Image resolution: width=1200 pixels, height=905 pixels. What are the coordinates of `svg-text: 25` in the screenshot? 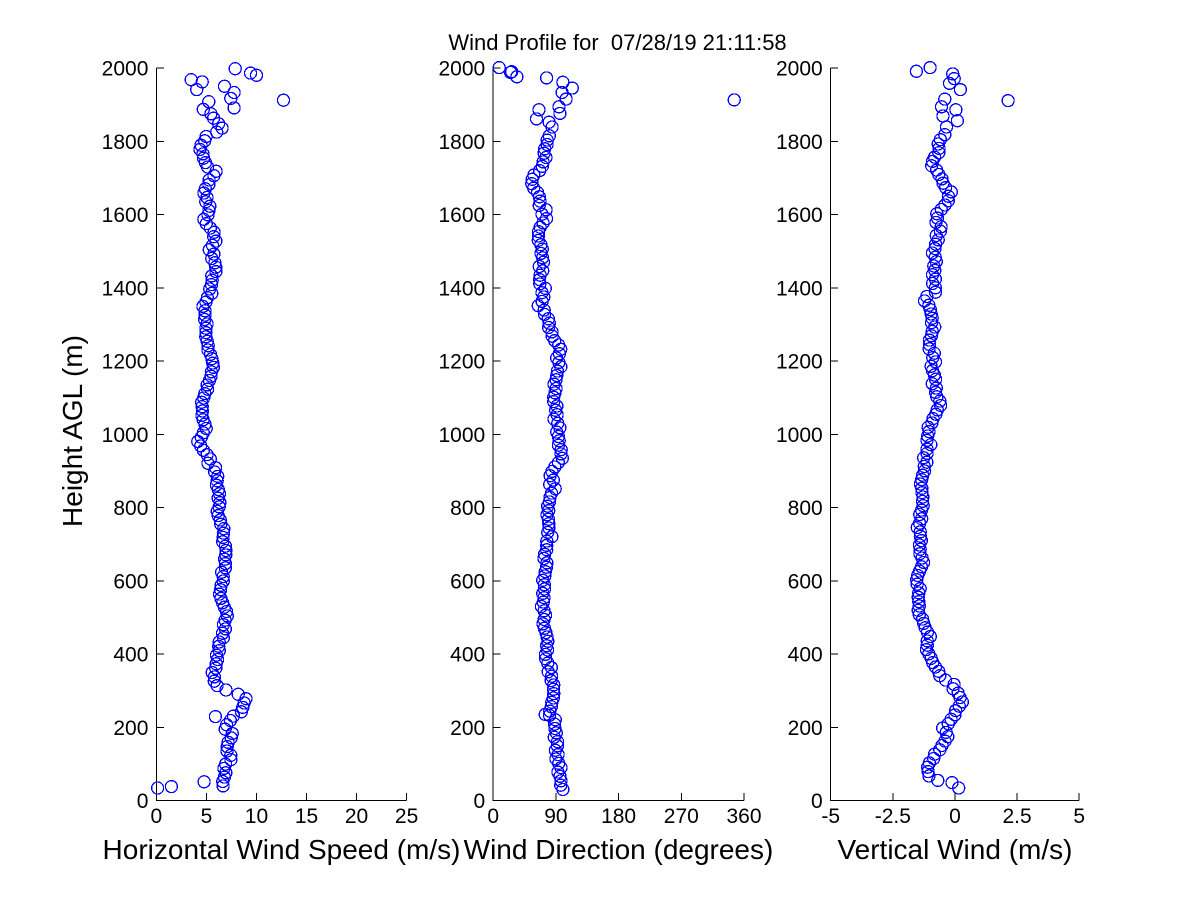 It's located at (406, 816).